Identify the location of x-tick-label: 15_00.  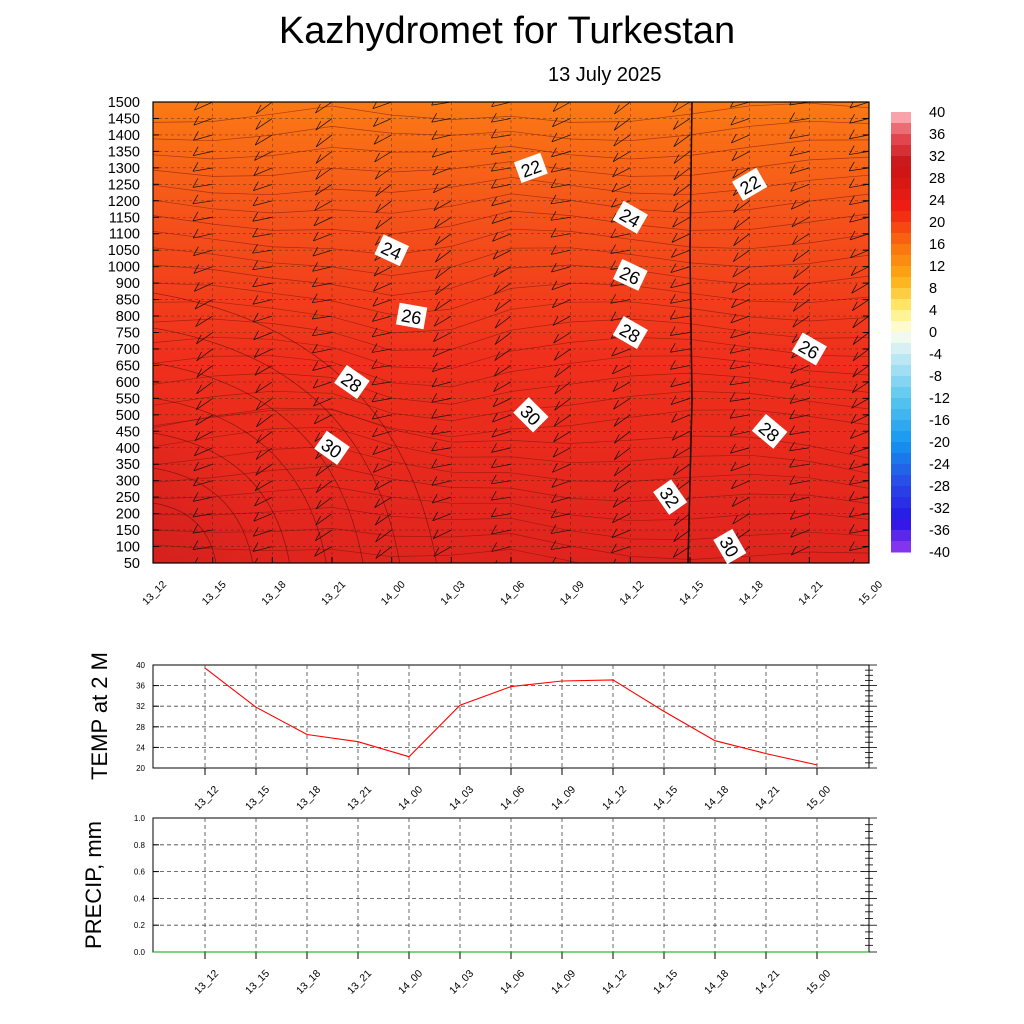
(870, 593).